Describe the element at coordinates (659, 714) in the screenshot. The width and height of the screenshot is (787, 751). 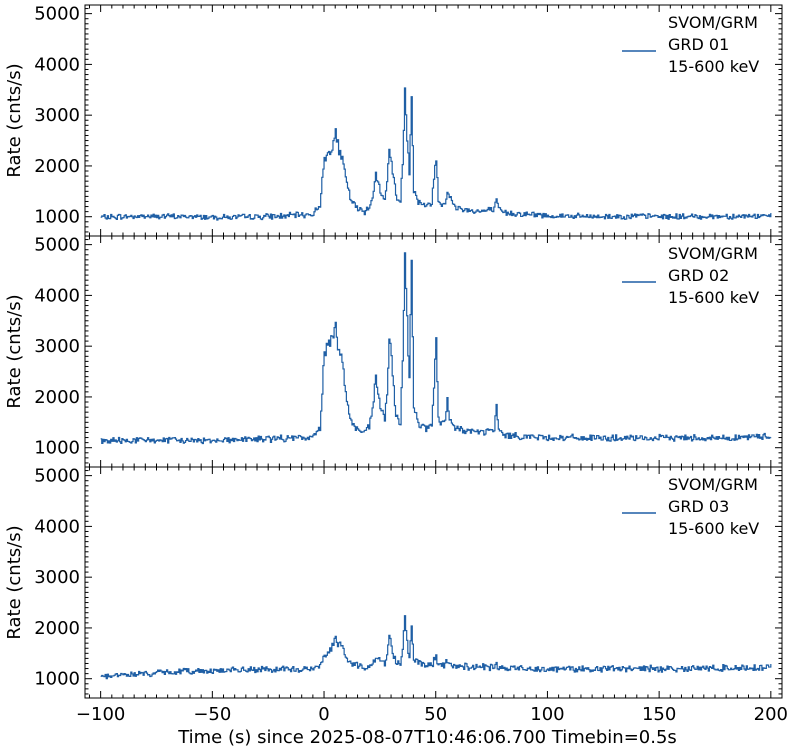
I see `x-tick-label: 150` at that location.